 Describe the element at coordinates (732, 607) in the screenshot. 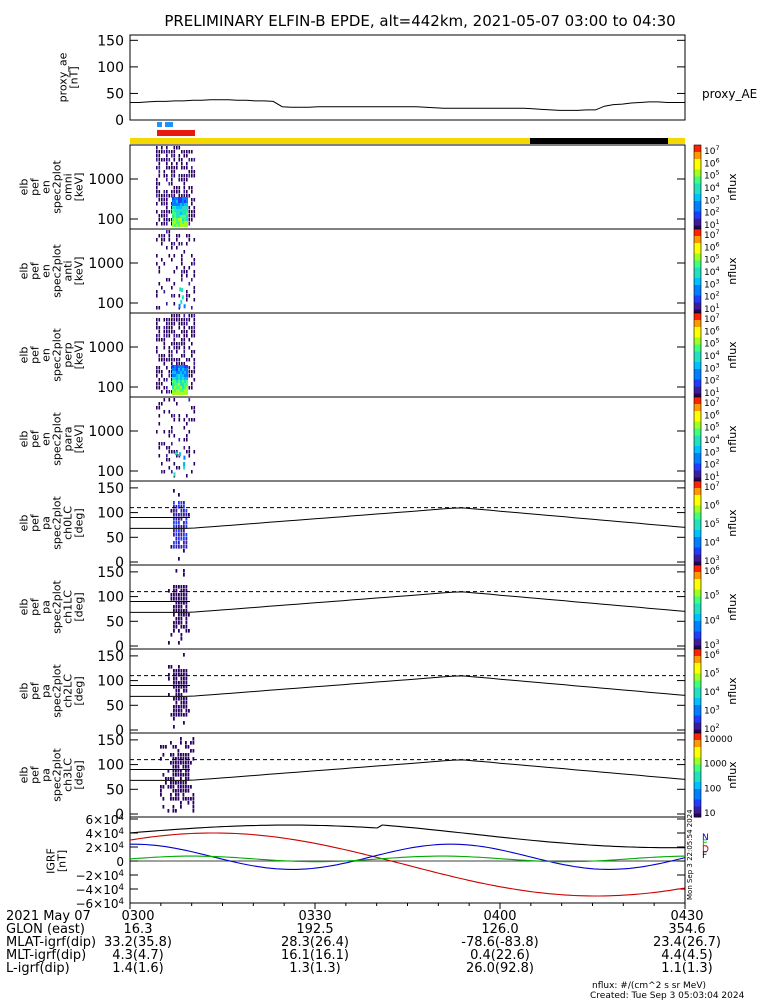

I see `colorbar-label: nflux` at that location.